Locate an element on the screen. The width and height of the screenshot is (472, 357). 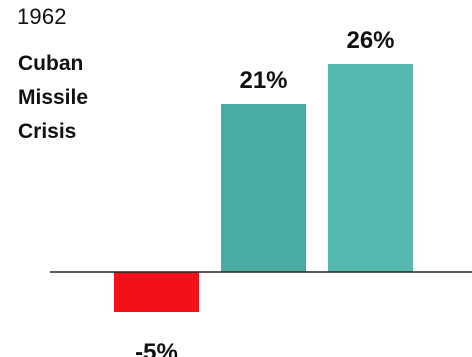
chart-title-line: Crisis is located at coordinates (47, 131).